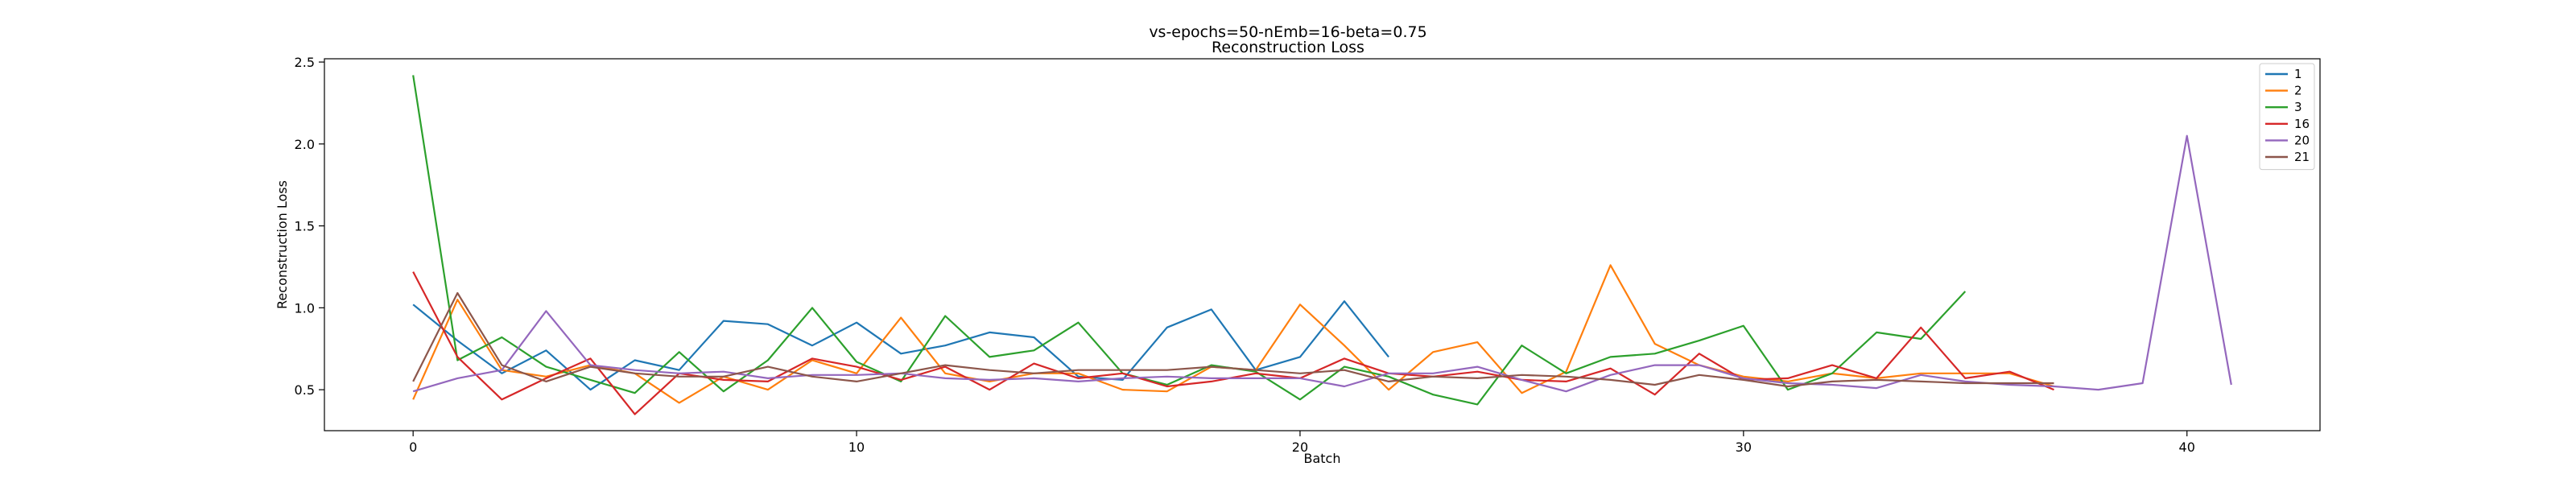 The width and height of the screenshot is (2576, 483). I want to click on legend-label-20: 20, so click(2302, 140).